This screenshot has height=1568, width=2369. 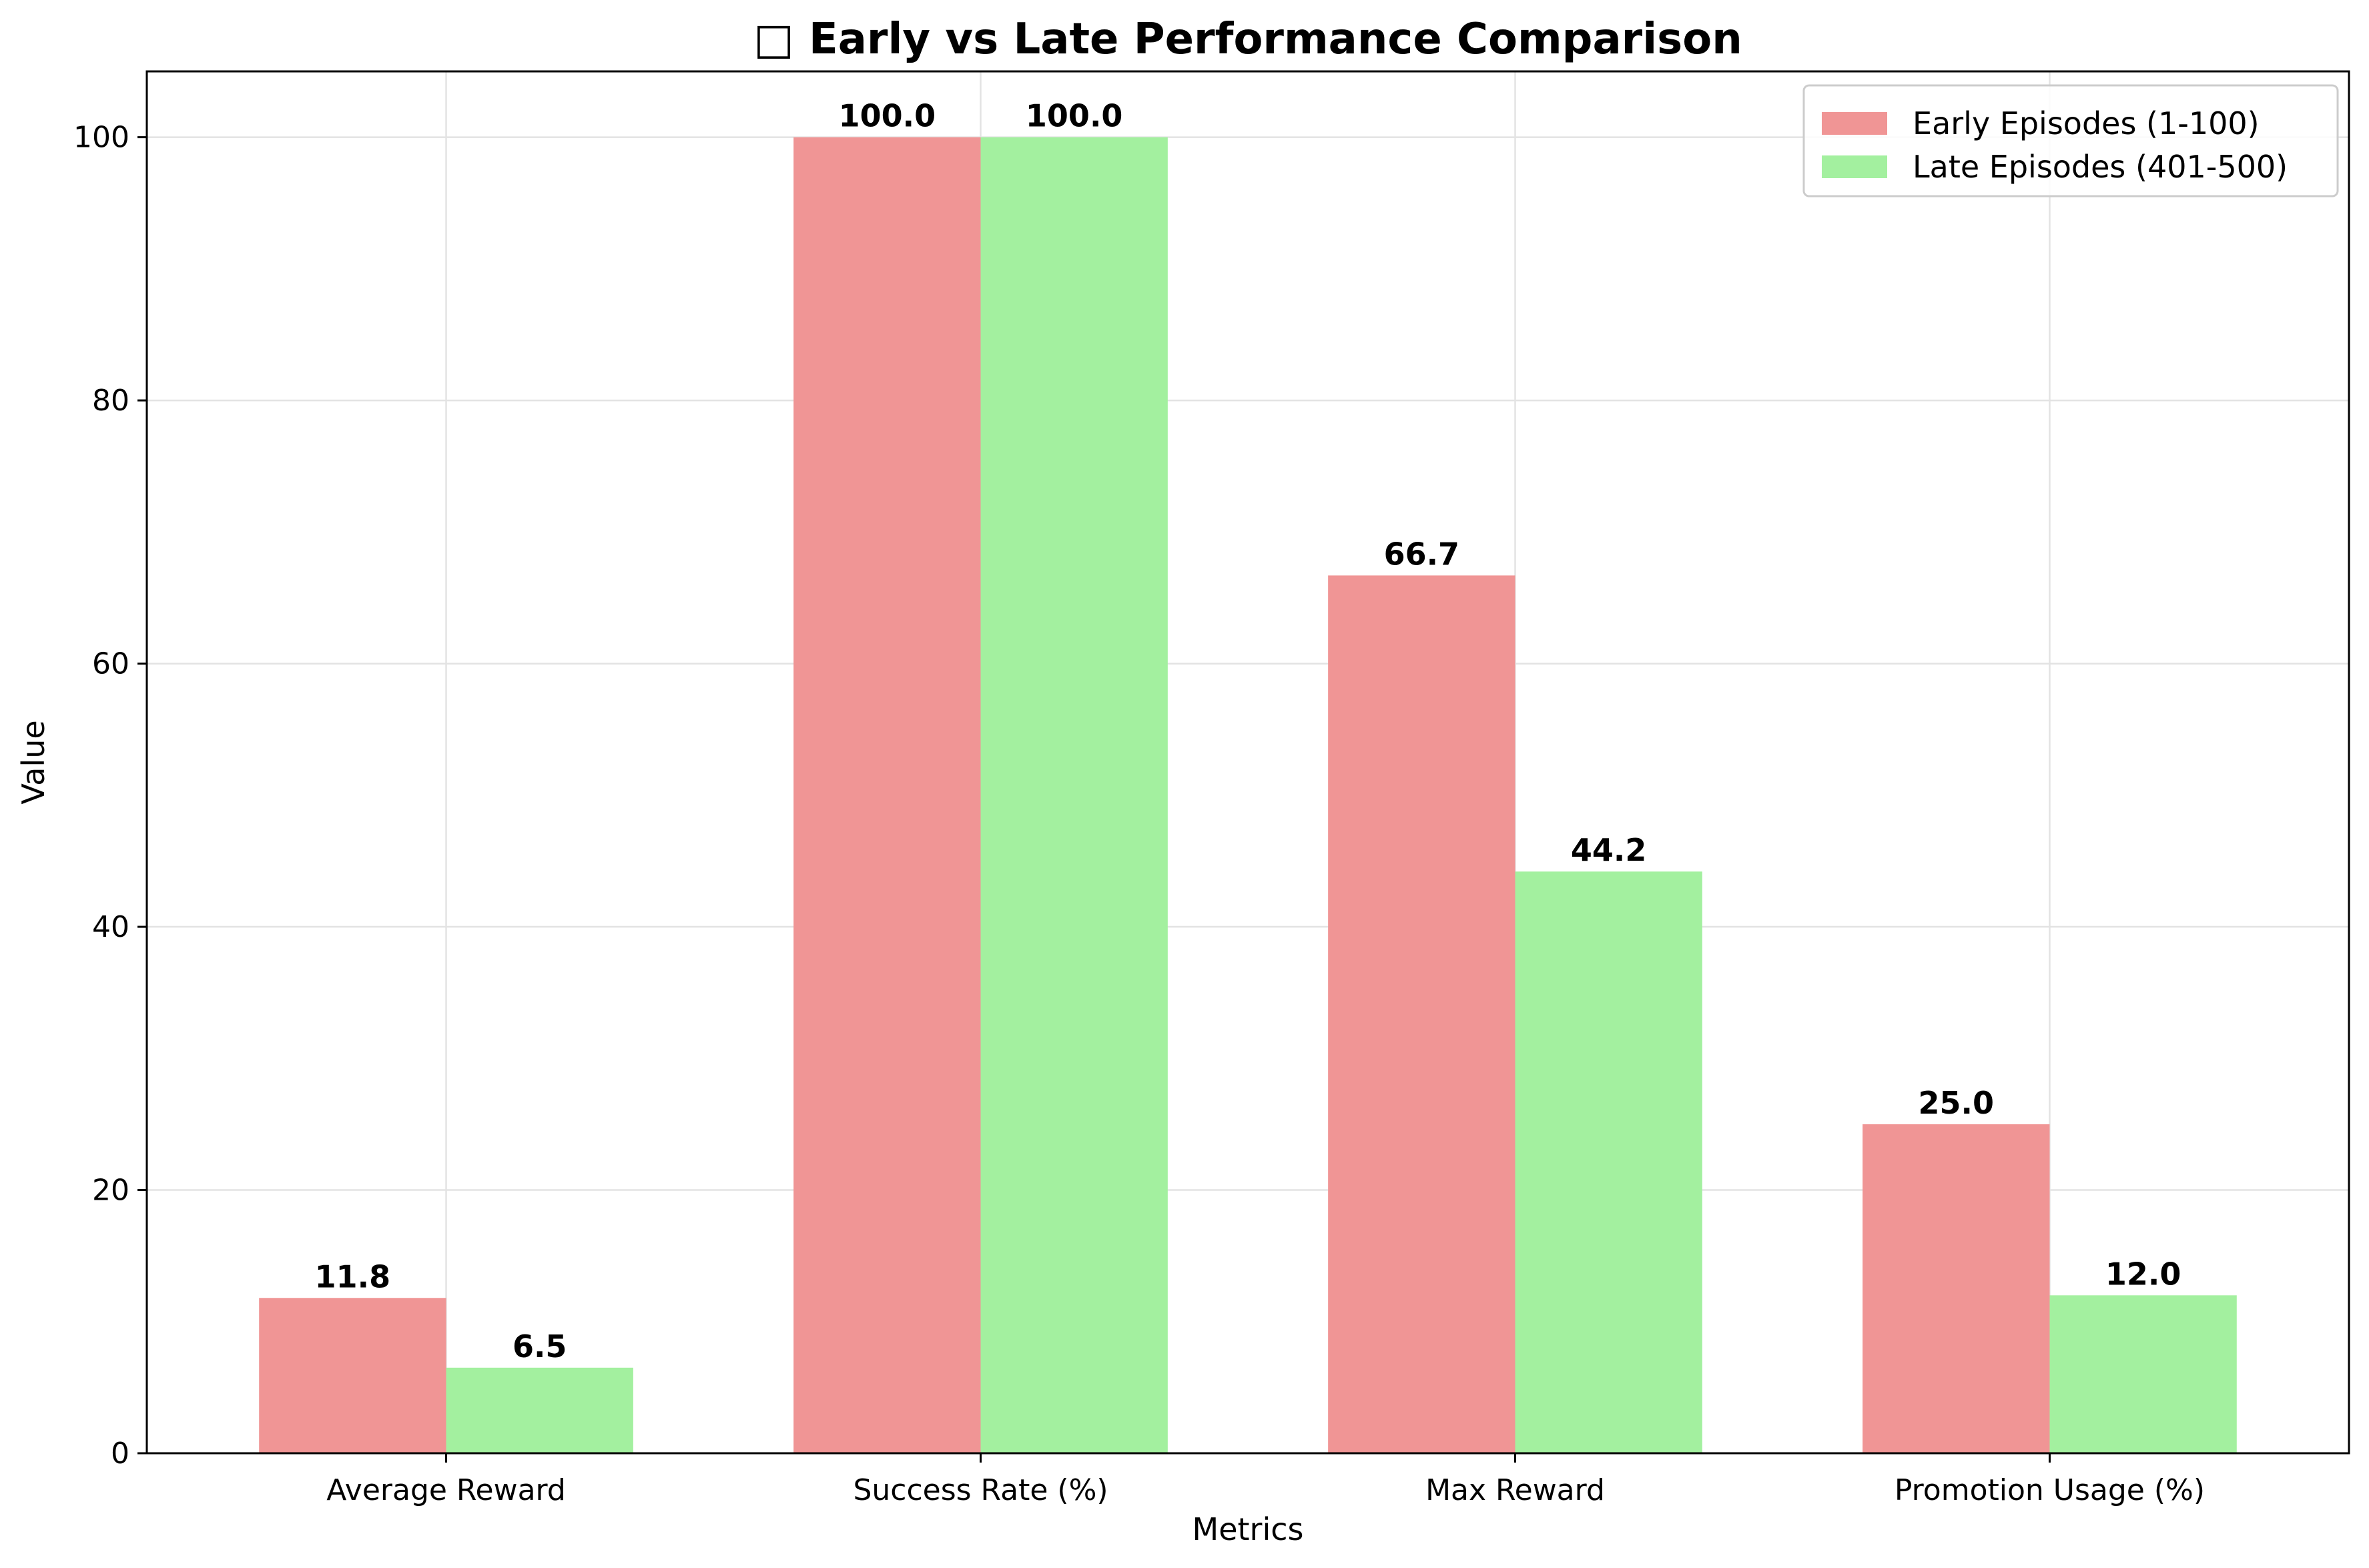 I want to click on legend-swatch-late, so click(x=1854, y=167).